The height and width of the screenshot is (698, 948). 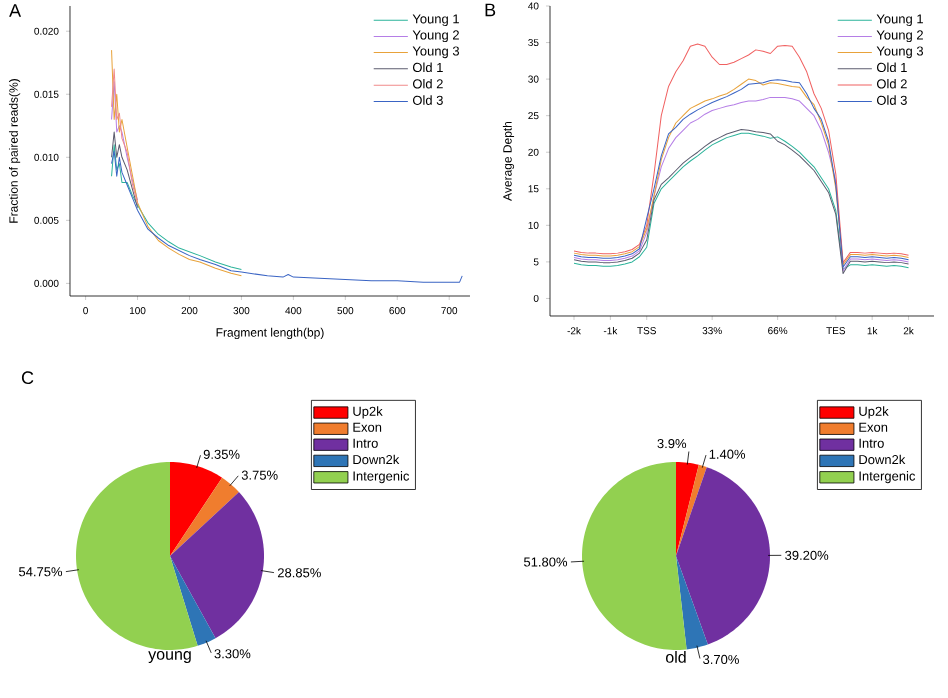 What do you see at coordinates (15, 10) in the screenshot?
I see `text: A` at bounding box center [15, 10].